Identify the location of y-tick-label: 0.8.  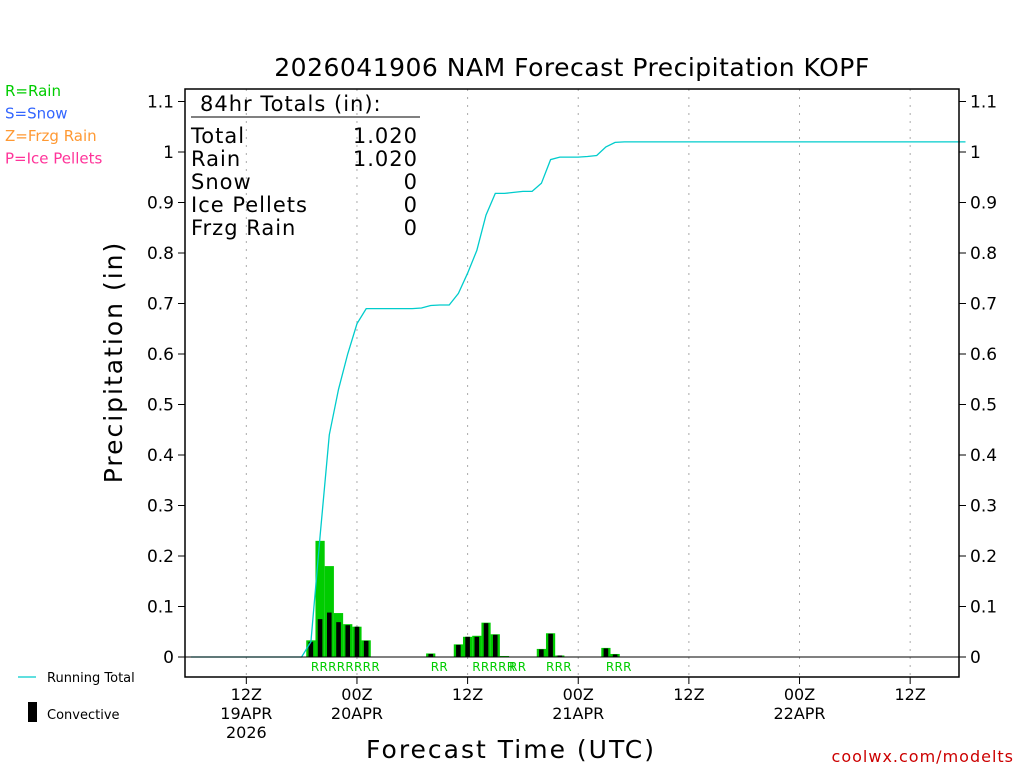
(160, 254).